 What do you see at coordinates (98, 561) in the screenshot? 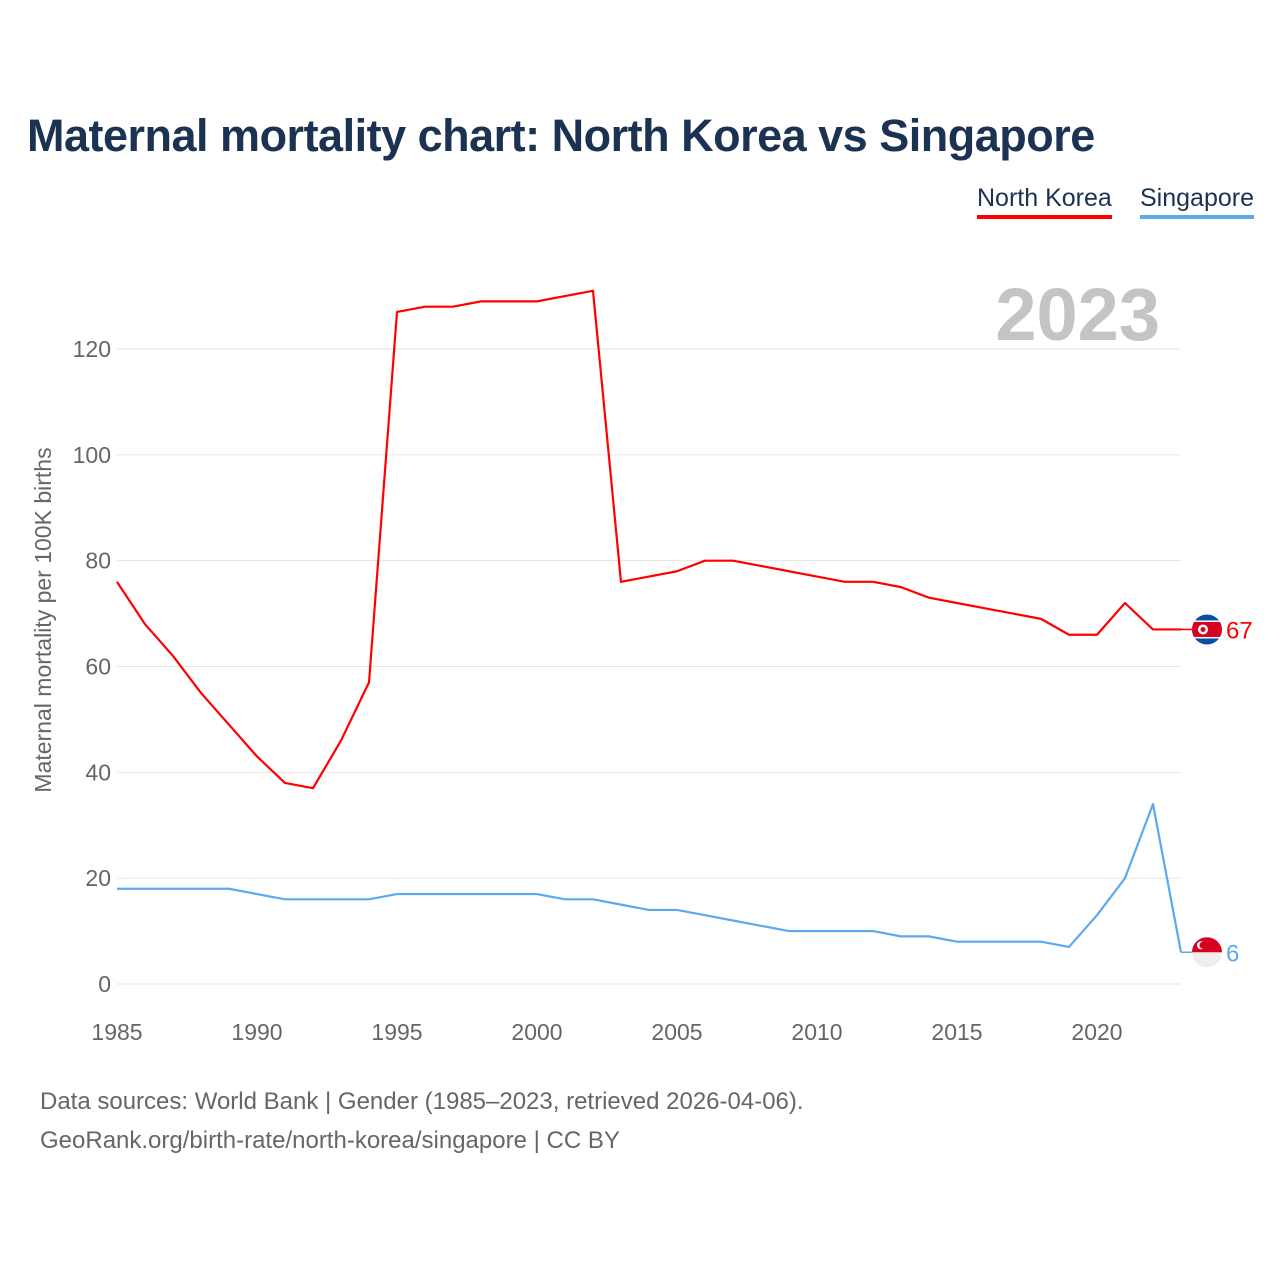
I see `y-tick-label: 80` at bounding box center [98, 561].